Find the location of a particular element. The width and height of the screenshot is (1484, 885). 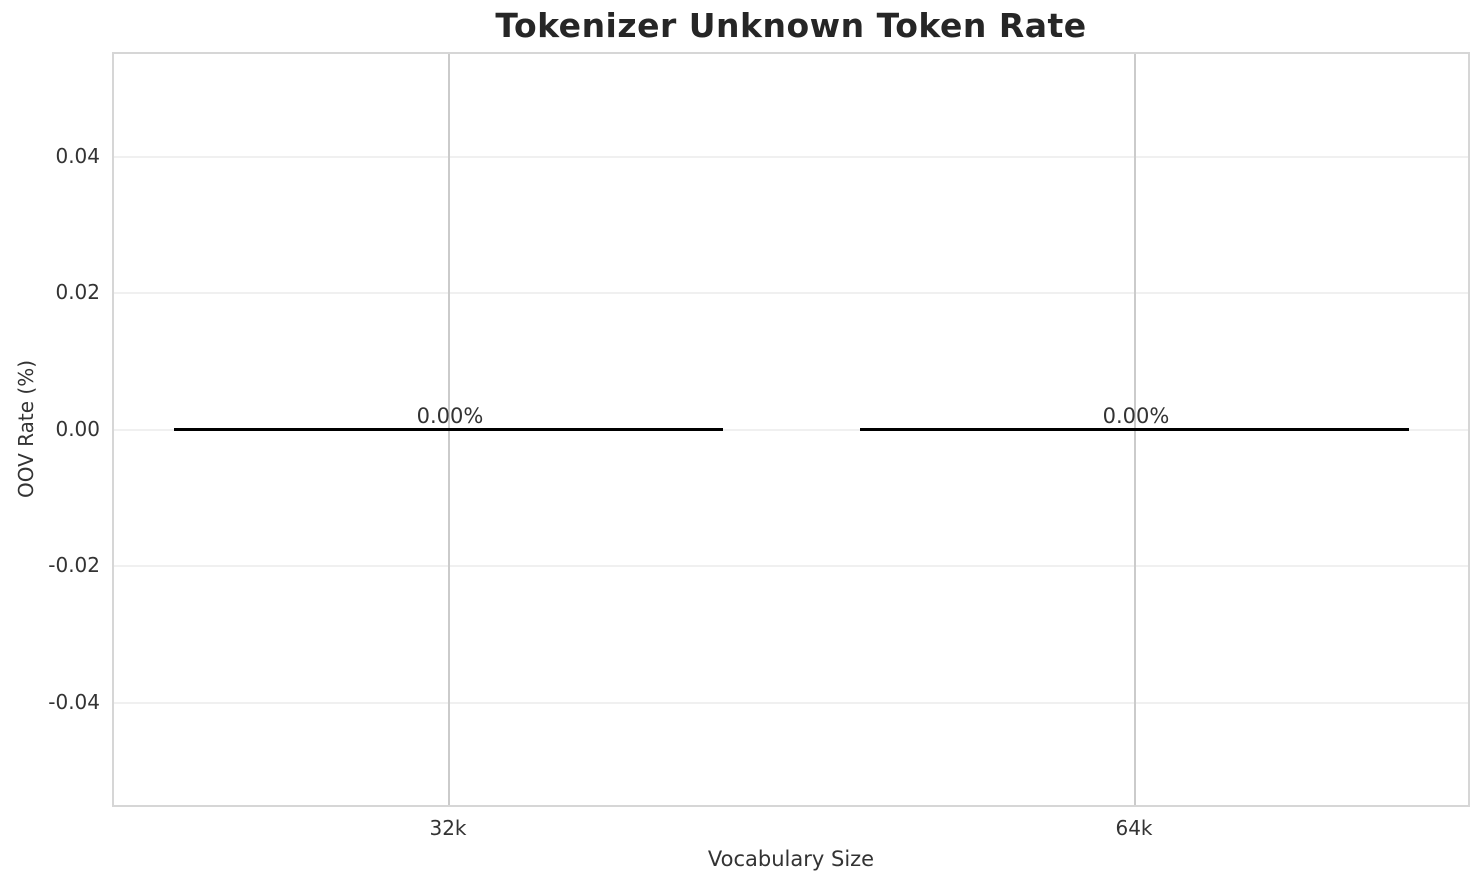

y-tick-label: 0.04 is located at coordinates (77, 156).